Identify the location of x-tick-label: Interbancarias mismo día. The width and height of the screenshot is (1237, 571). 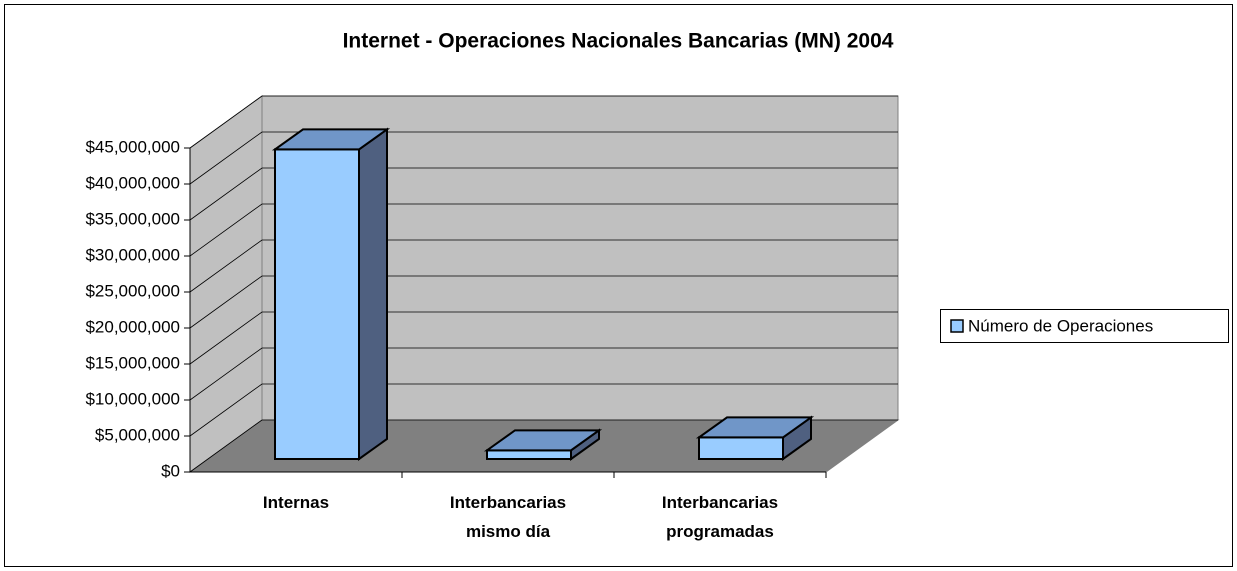
(508, 517).